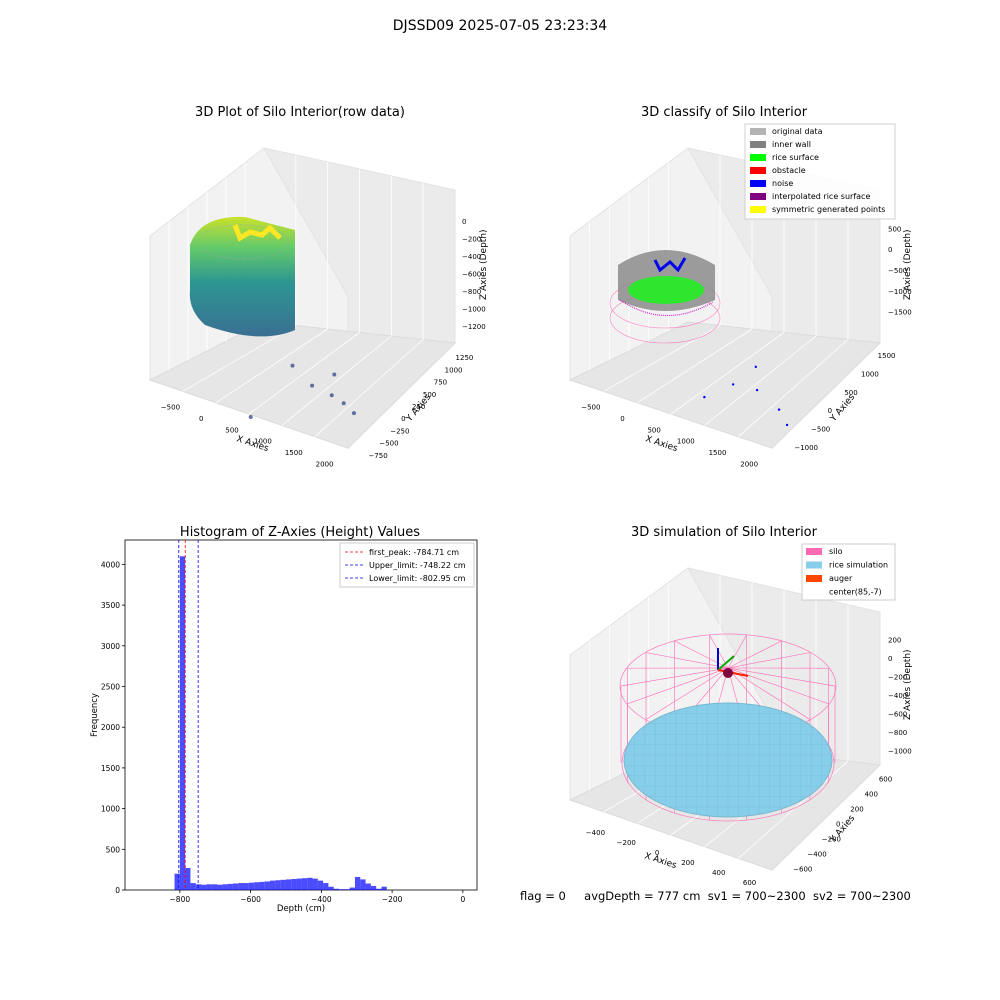 This screenshot has height=1000, width=1000. What do you see at coordinates (806, 448) in the screenshot?
I see `cls-y-tick: −1000` at bounding box center [806, 448].